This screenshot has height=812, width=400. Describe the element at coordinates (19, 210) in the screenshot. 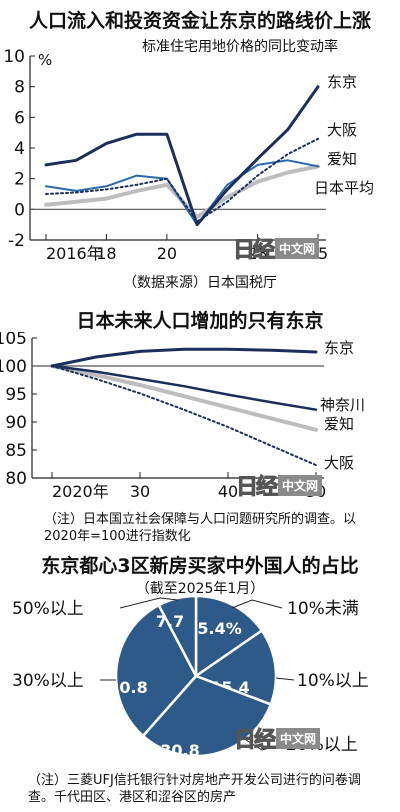

I see `y-tick-label: 0` at that location.